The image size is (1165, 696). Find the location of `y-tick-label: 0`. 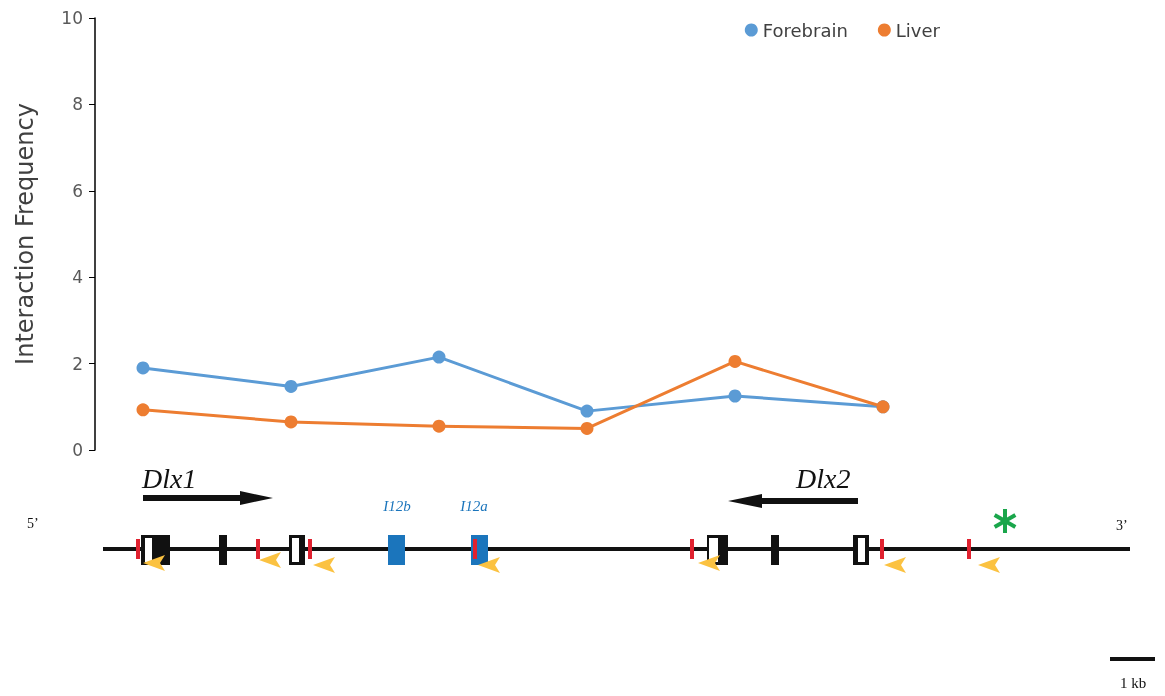

y-tick-label: 0 is located at coordinates (77, 450).